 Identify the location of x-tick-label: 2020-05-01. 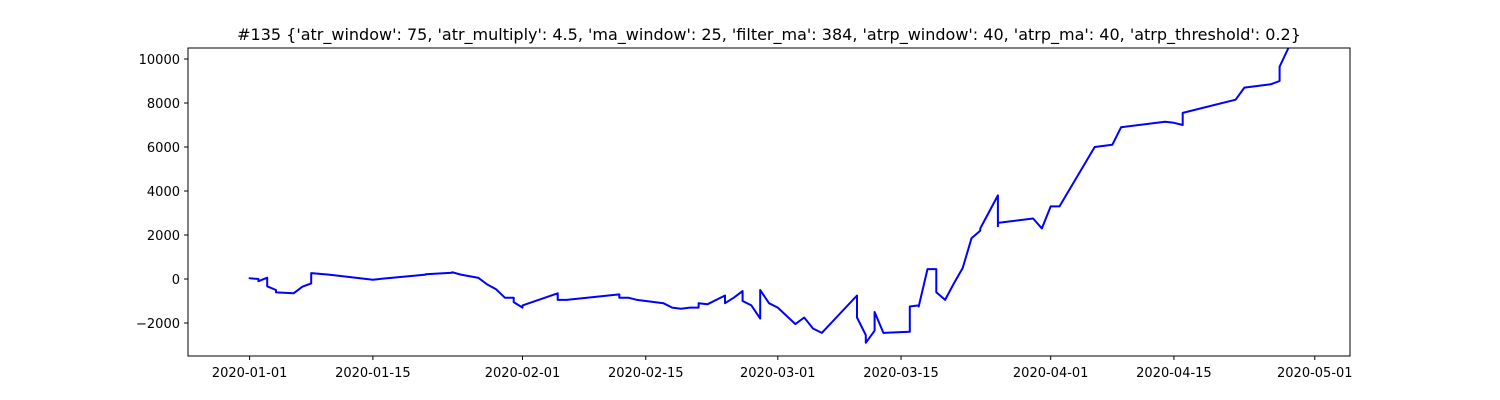
(1315, 373).